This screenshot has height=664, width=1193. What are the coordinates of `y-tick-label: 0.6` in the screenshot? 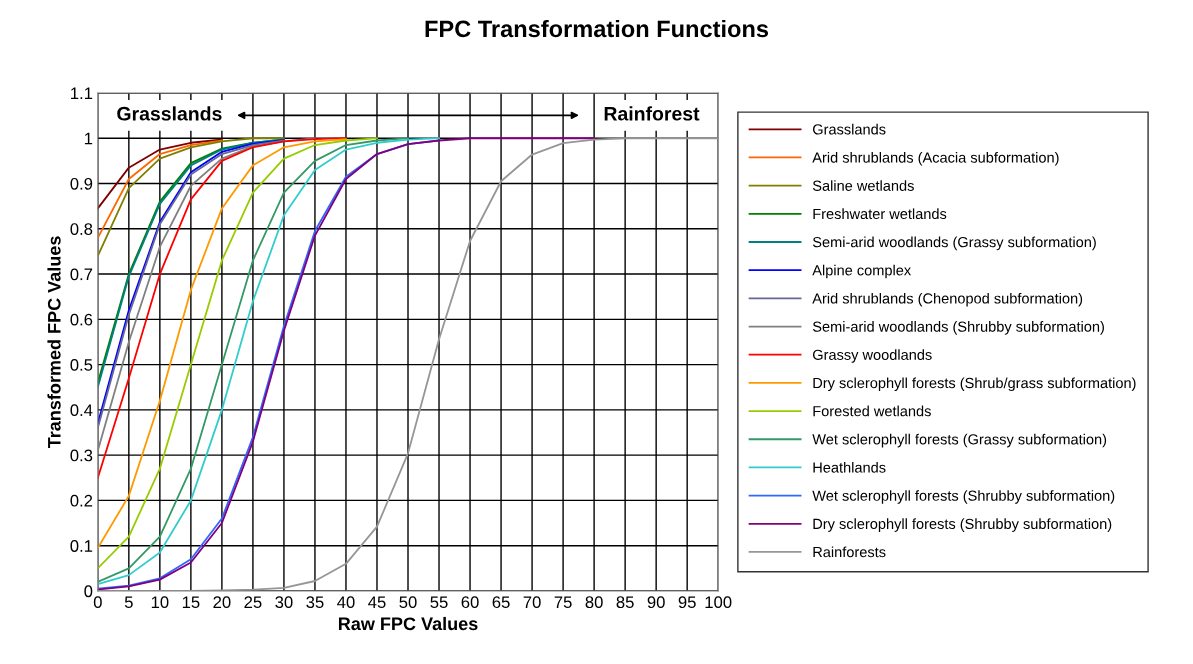 It's located at (81, 319).